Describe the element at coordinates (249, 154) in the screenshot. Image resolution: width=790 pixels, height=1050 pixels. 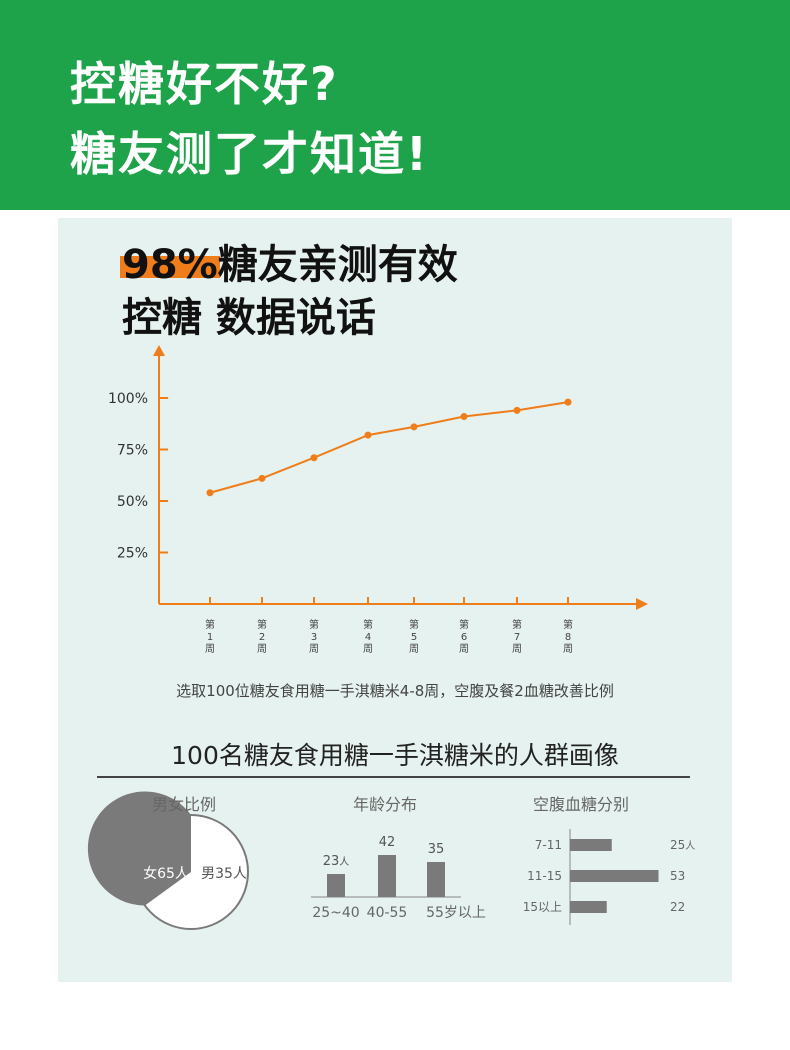
I see `header-line-2: 糖友测了才知道!` at that location.